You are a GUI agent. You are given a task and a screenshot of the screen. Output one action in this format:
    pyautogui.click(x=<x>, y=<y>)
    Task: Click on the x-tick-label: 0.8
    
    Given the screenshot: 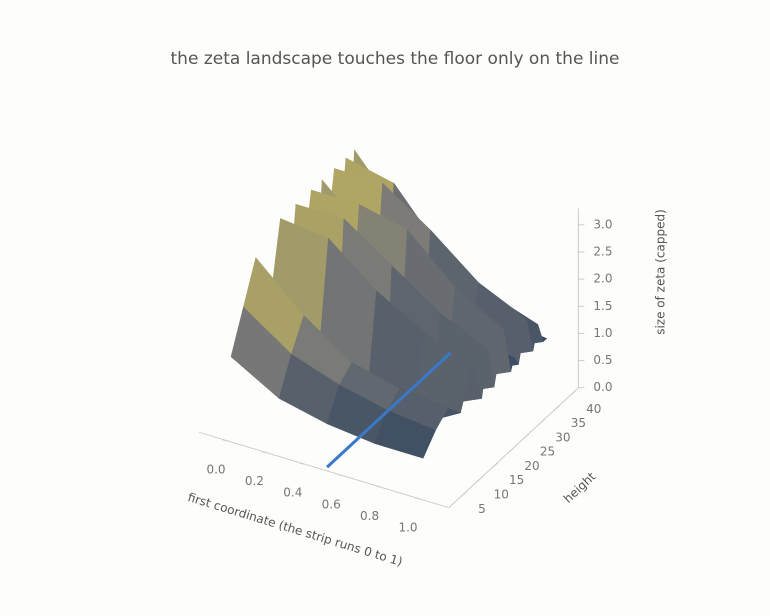 What is the action you would take?
    pyautogui.click(x=369, y=516)
    